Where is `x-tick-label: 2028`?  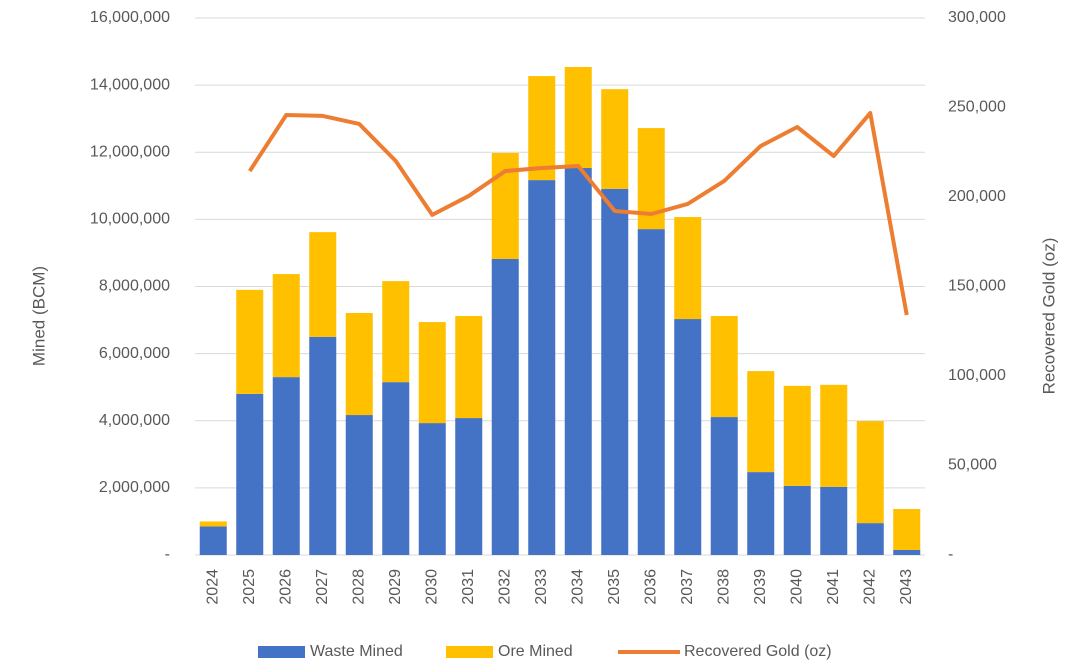
x-tick-label: 2028 is located at coordinates (358, 587).